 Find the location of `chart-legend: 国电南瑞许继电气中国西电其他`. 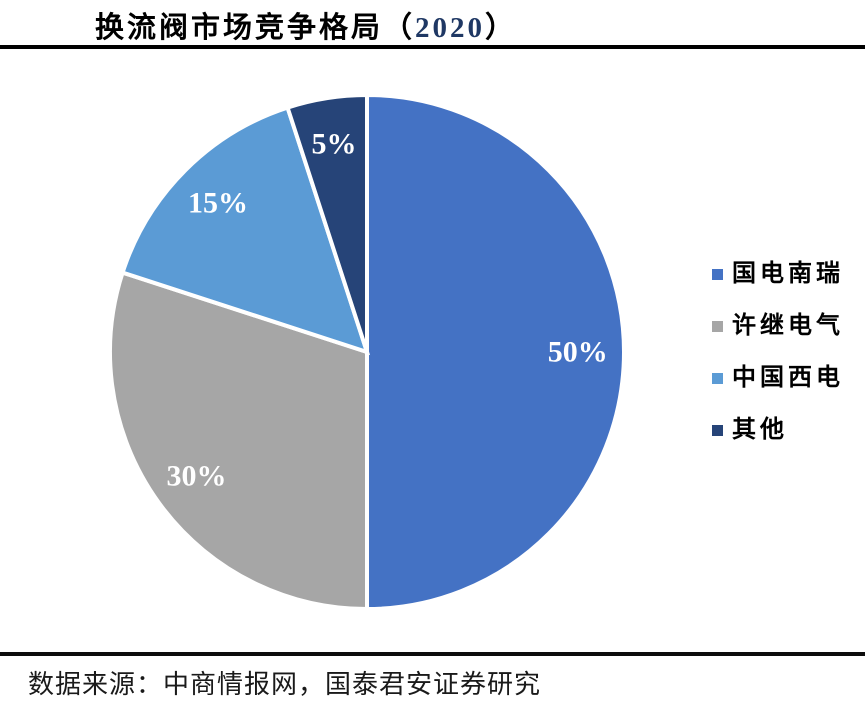

chart-legend: 国电南瑞许继电气中国西电其他 is located at coordinates (778, 352).